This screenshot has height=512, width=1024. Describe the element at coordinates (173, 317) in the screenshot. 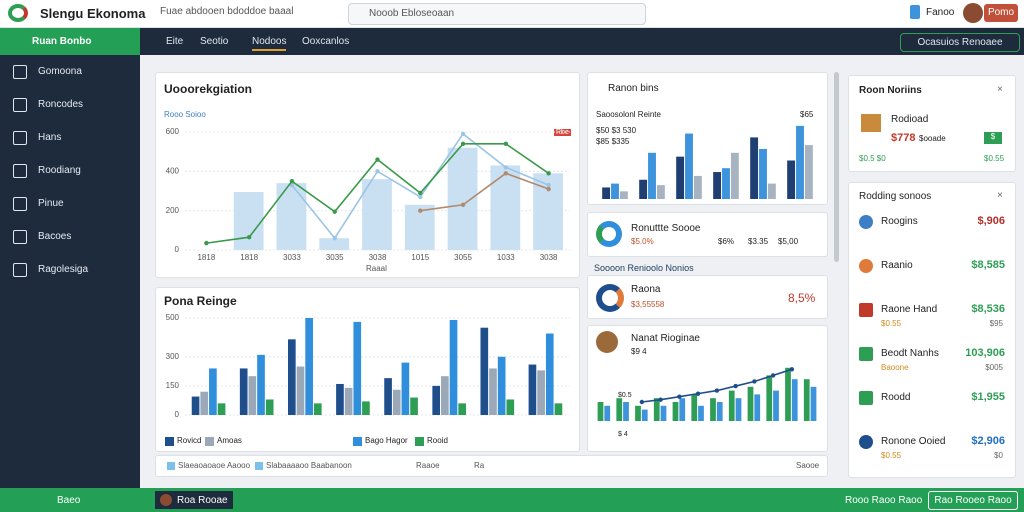

I see `y-tick-label: 500` at that location.